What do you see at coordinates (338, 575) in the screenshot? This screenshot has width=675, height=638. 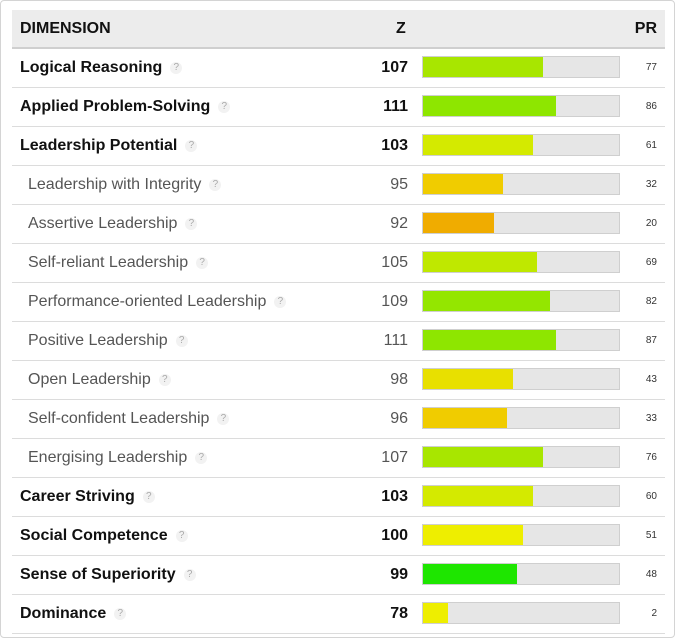 I see `table-row: Sense of Superiority? 99 48` at bounding box center [338, 575].